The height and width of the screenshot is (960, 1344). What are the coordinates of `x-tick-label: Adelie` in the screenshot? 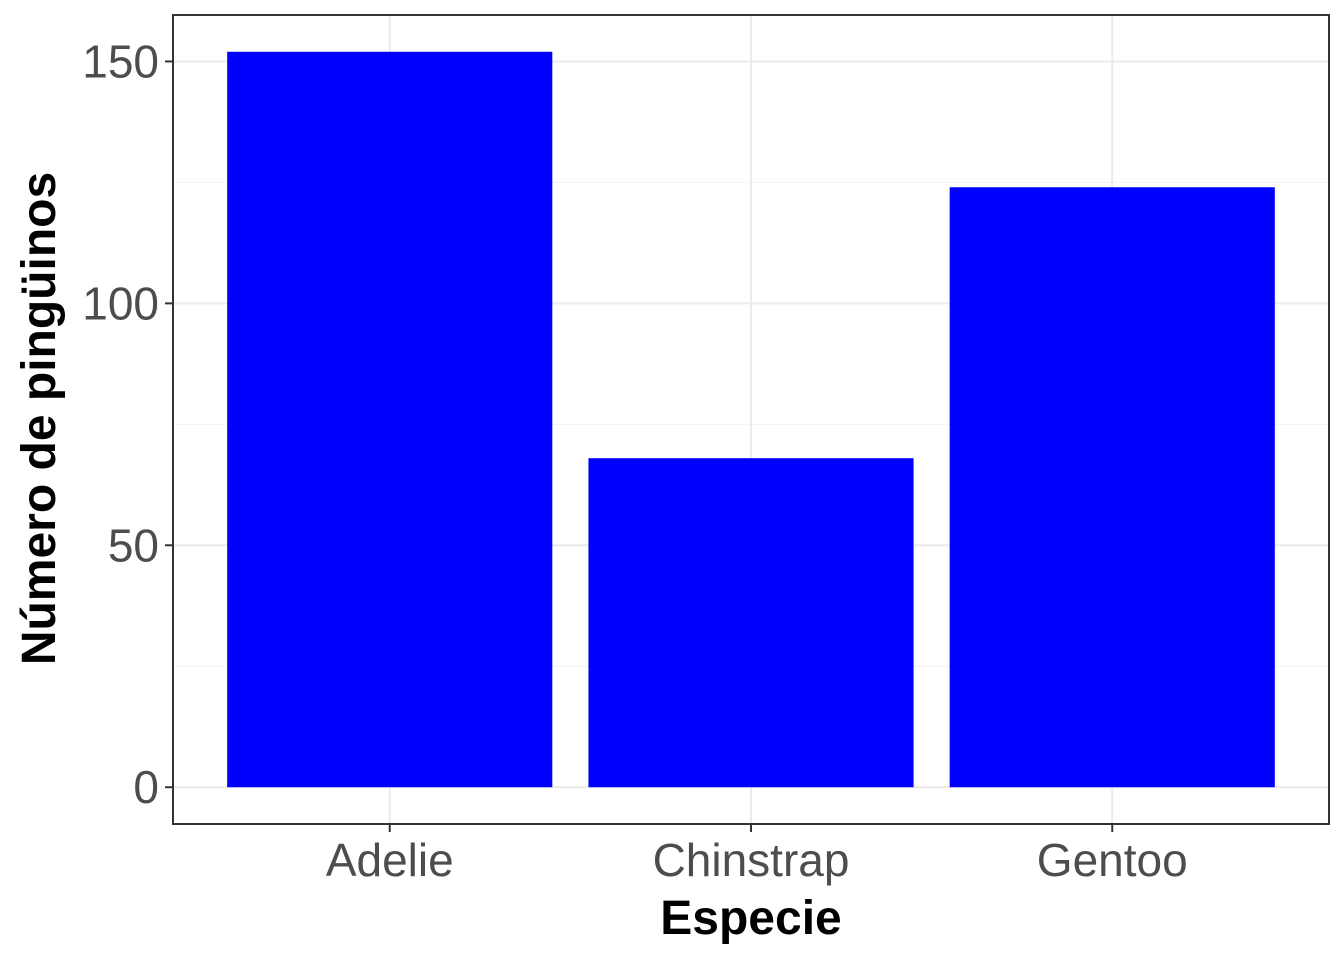 It's located at (390, 860).